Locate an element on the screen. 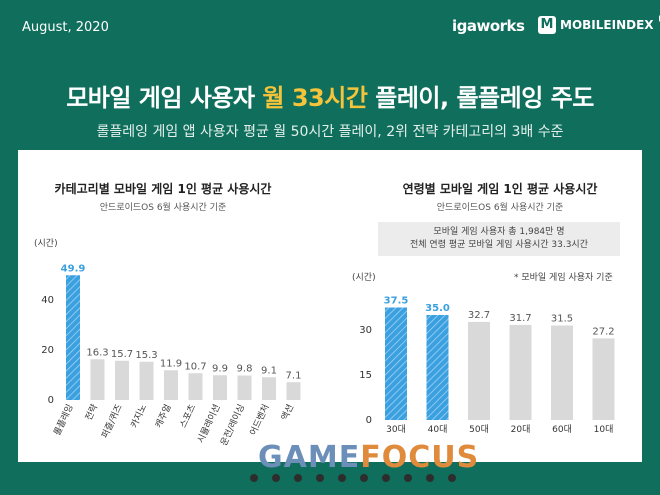 The height and width of the screenshot is (495, 660). category-label: 전략 is located at coordinates (91, 412).